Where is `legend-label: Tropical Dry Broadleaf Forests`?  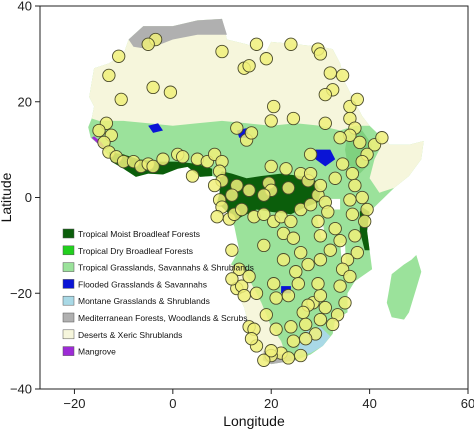 legend-label: Tropical Dry Broadleaf Forests is located at coordinates (135, 251).